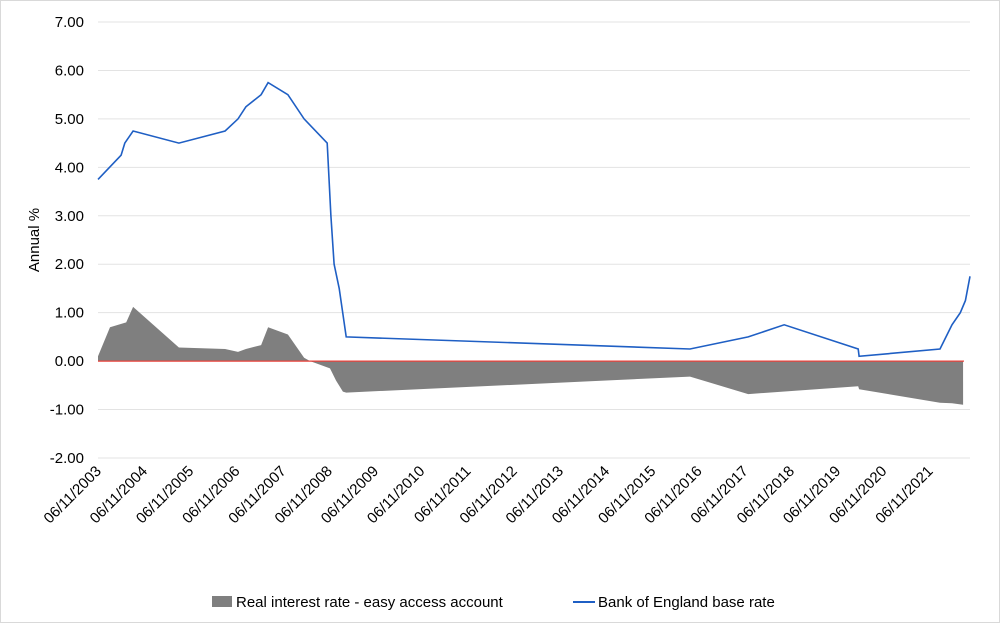 This screenshot has width=1000, height=623. Describe the element at coordinates (686, 602) in the screenshot. I see `legend-label-line: Bank of England base rate` at that location.